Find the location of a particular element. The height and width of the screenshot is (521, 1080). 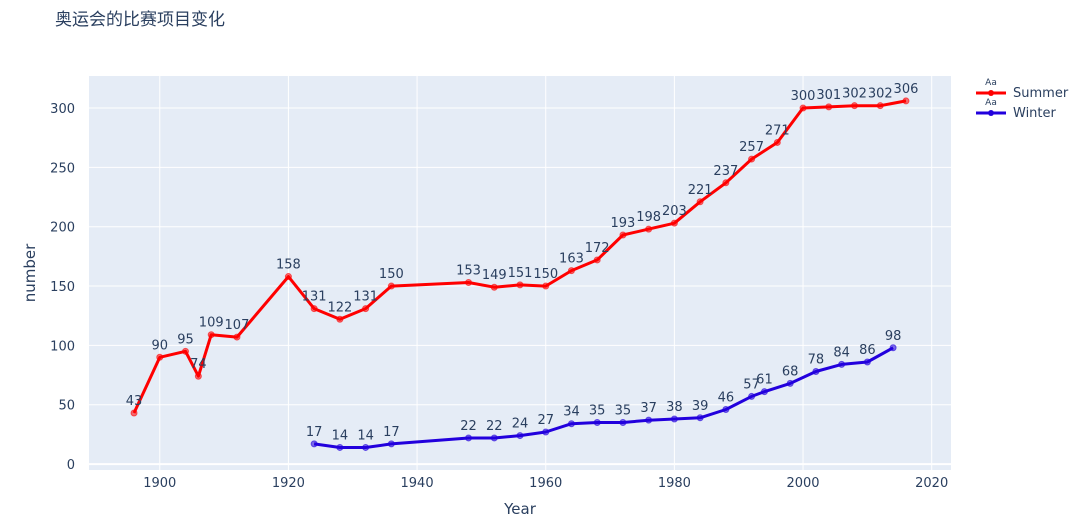

legend-item-summer: Aa Summer is located at coordinates (1022, 89).